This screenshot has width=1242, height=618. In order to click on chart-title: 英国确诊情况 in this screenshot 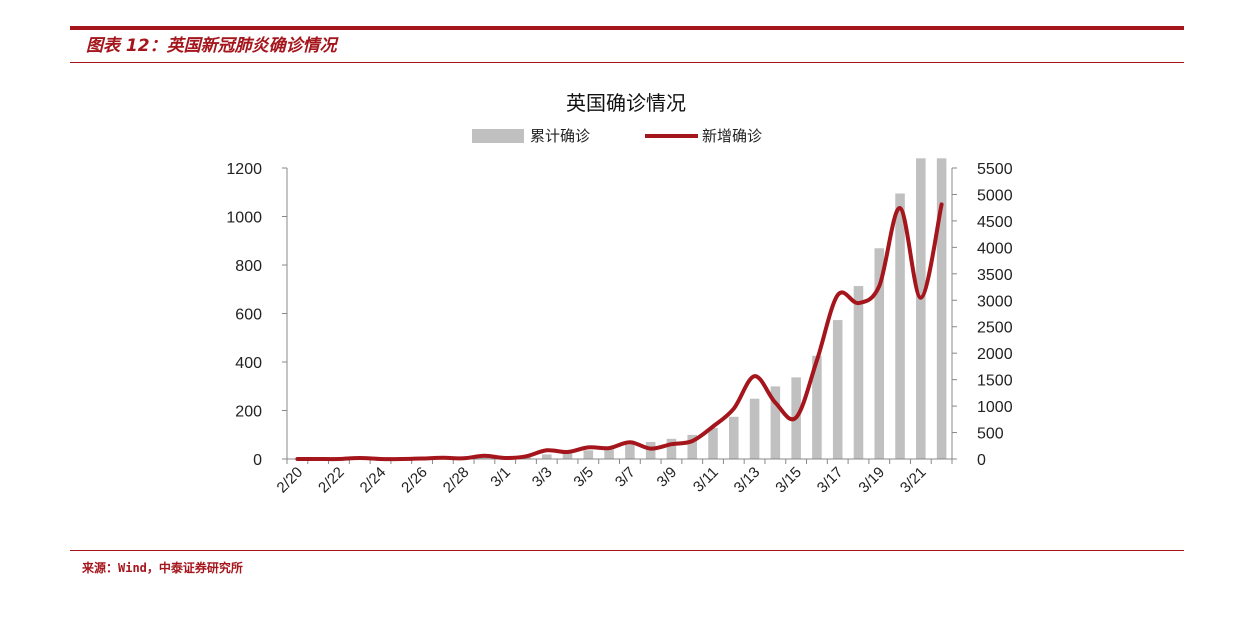, I will do `click(626, 103)`.